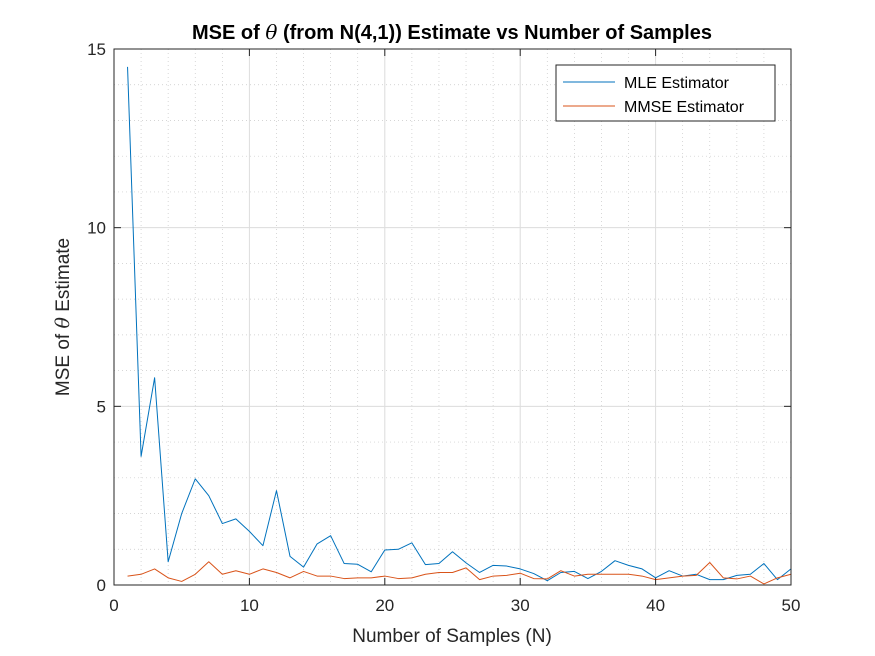 This screenshot has height=656, width=875. Describe the element at coordinates (791, 605) in the screenshot. I see `x-tick-label: 50` at that location.